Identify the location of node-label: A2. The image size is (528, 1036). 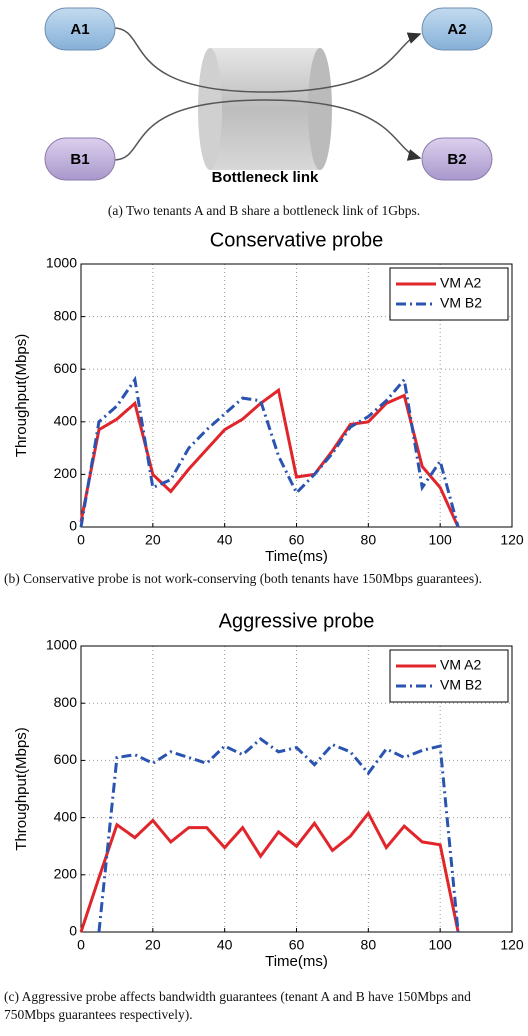
(456, 29).